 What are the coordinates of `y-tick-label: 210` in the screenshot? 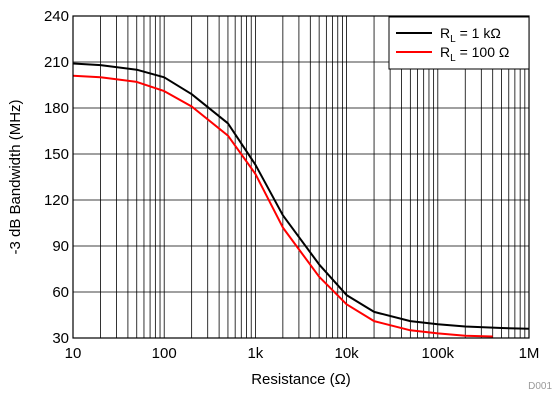 It's located at (56, 62).